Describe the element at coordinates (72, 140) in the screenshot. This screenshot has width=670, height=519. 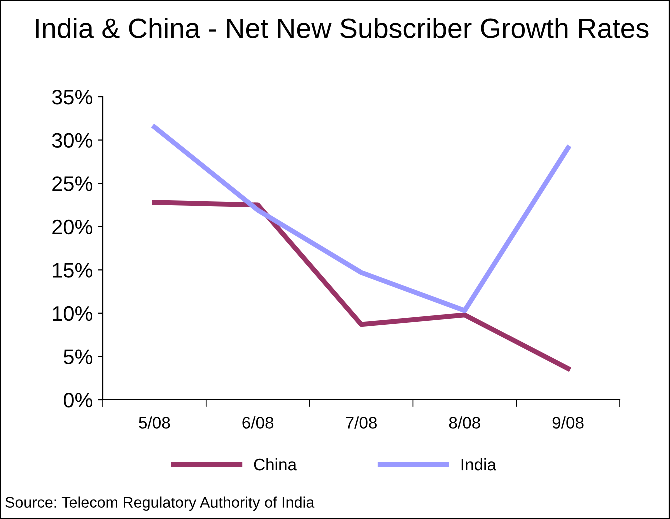
I see `y-tick-label: 30%` at that location.